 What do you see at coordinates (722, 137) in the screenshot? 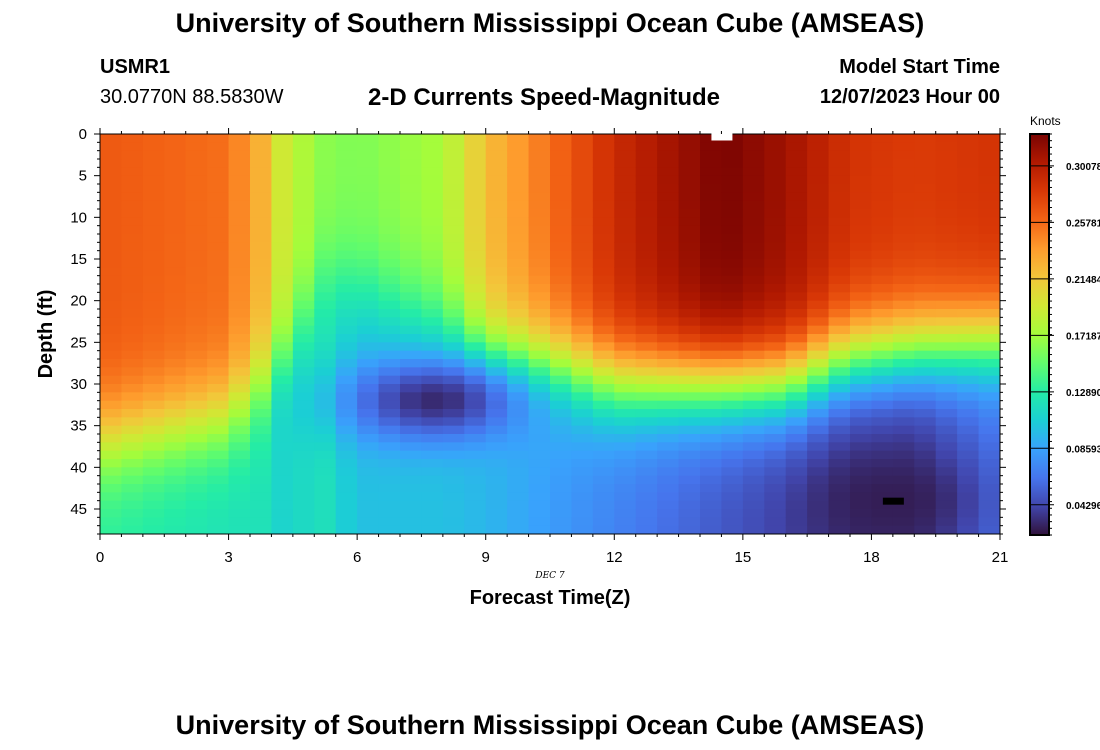
I see `current-marker` at bounding box center [722, 137].